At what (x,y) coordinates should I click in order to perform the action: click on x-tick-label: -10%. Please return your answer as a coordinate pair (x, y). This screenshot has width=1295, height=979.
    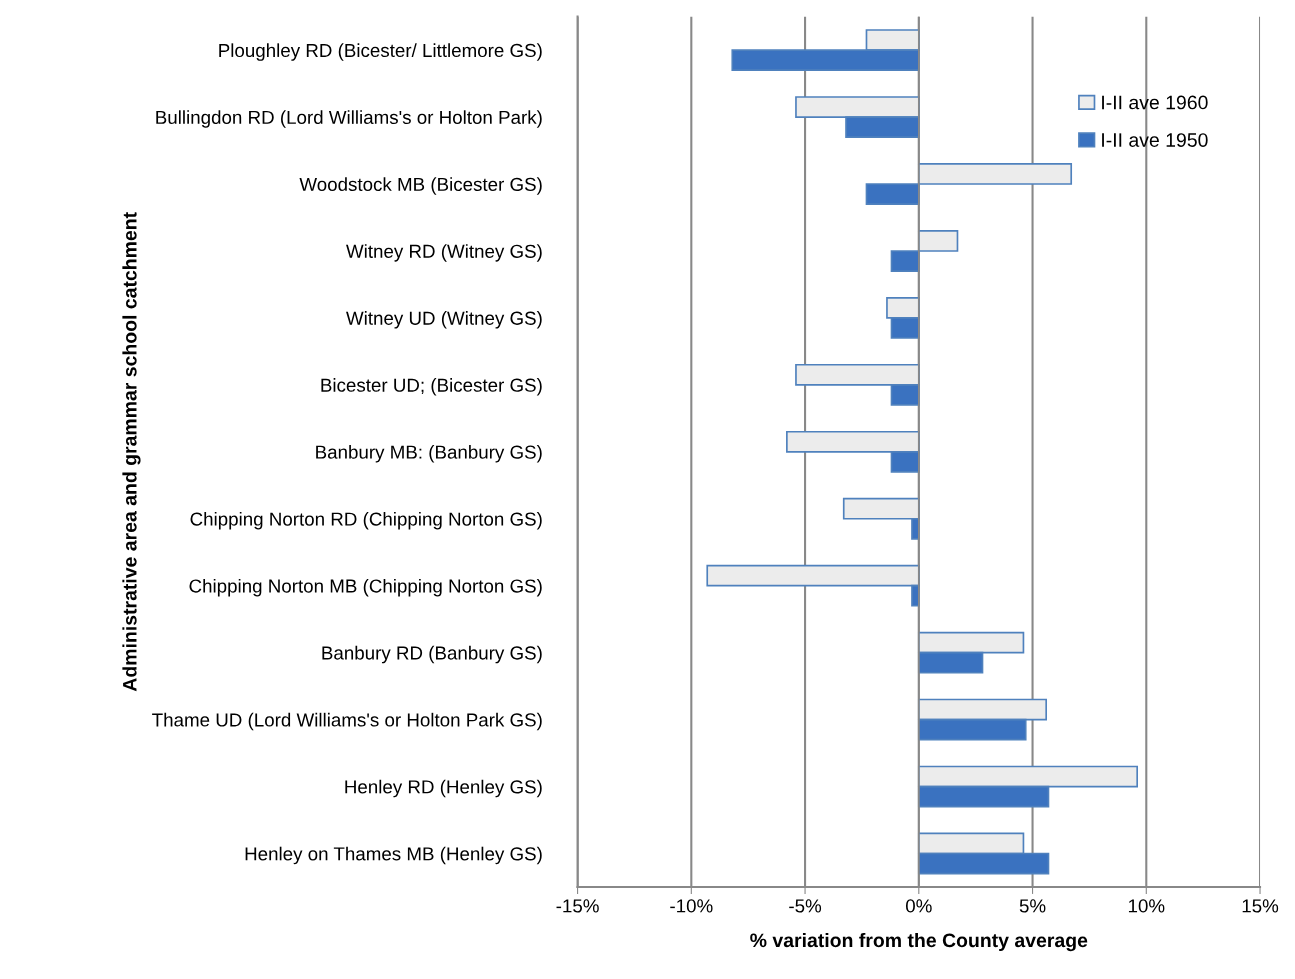
    Looking at the image, I should click on (691, 906).